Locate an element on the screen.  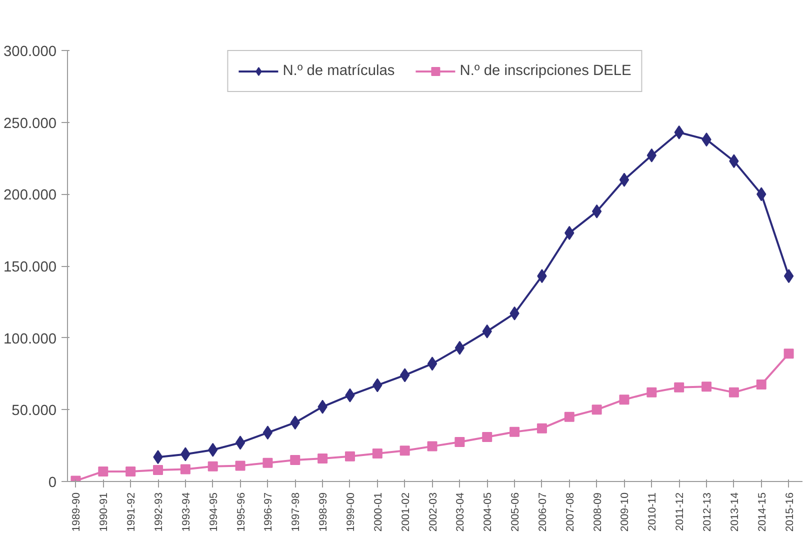
y-tick-label: 150.000 is located at coordinates (30, 268).